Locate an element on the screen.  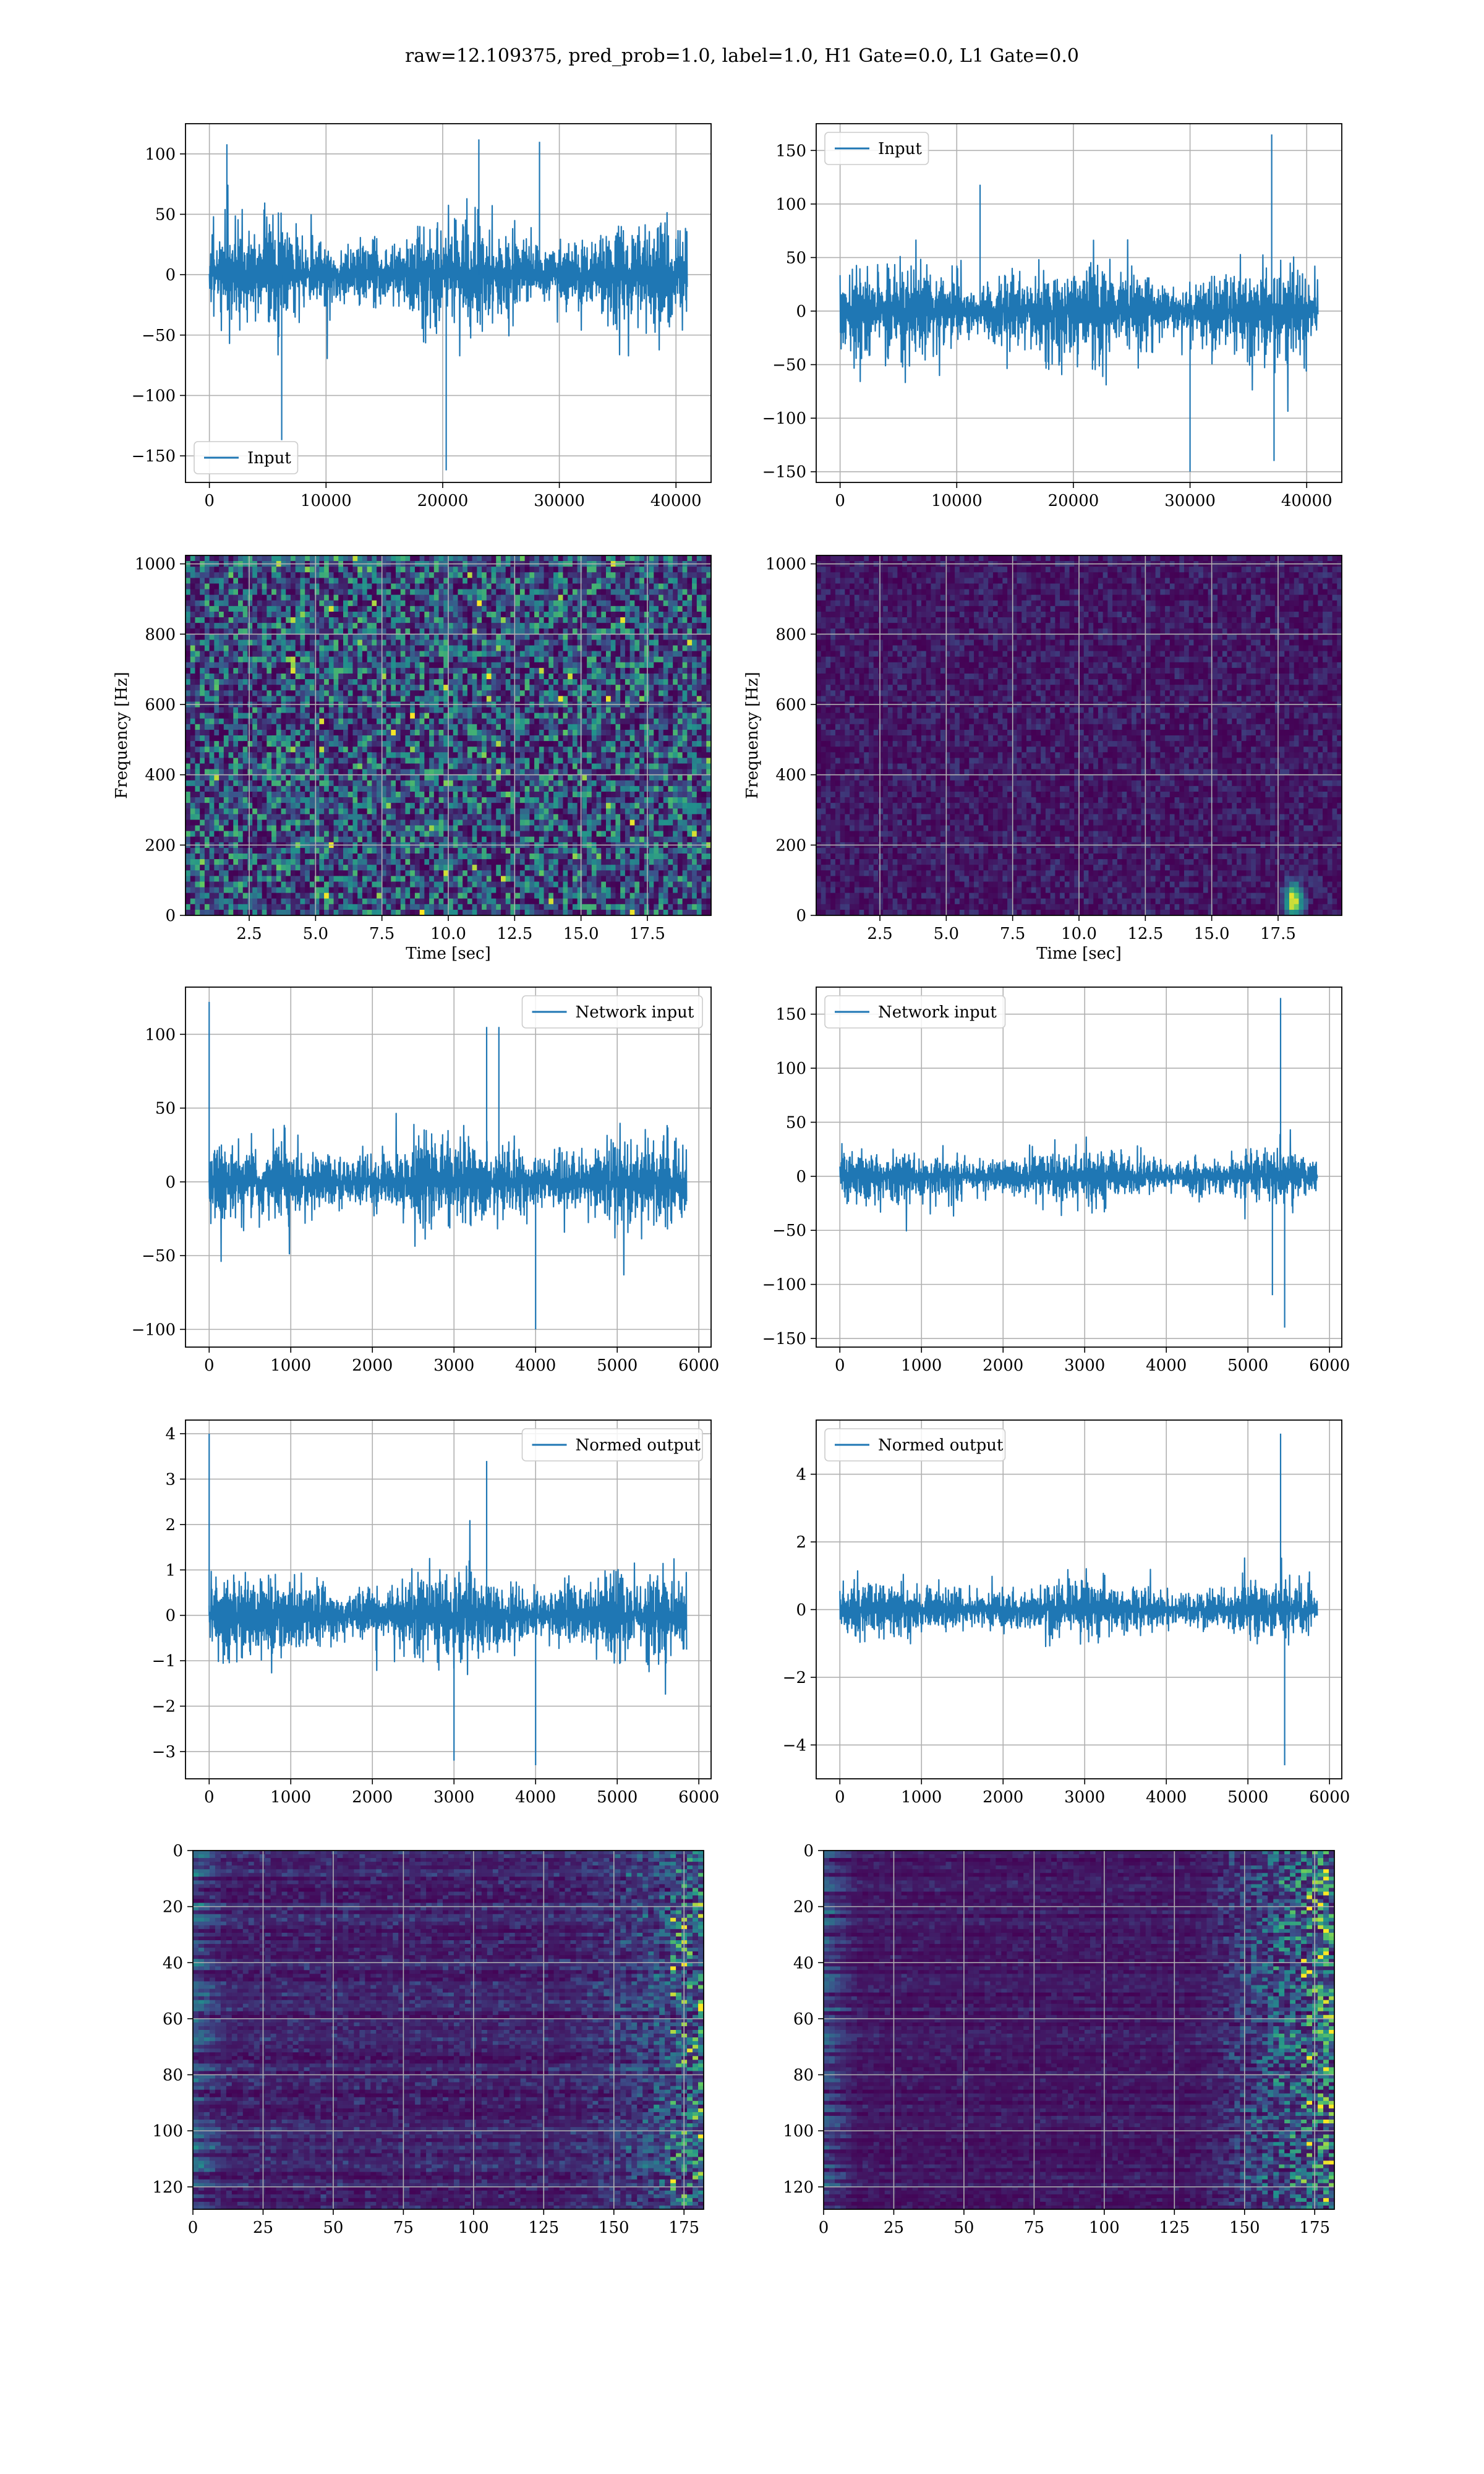
ytick-label: 50 is located at coordinates (796, 1122).